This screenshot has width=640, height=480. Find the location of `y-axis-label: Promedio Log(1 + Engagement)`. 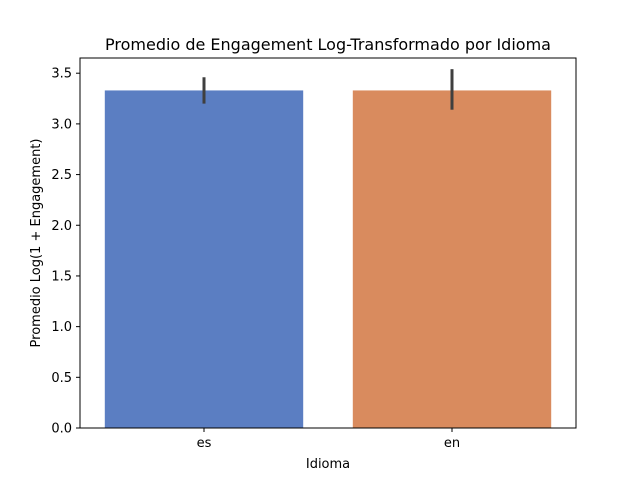

y-axis-label: Promedio Log(1 + Engagement) is located at coordinates (36, 243).